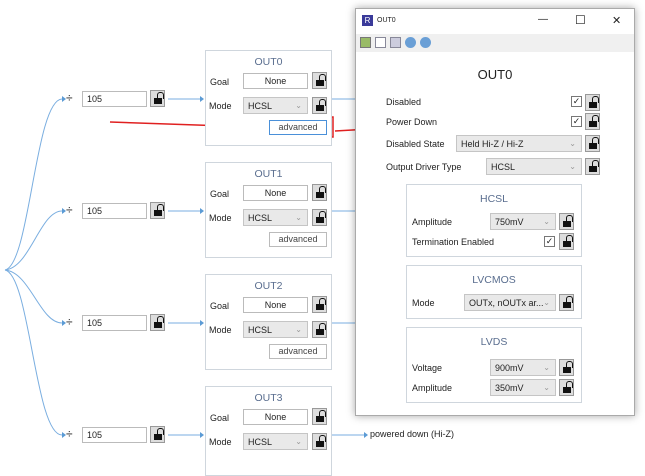 This screenshot has height=476, width=645. Describe the element at coordinates (576, 121) in the screenshot. I see `power-down-checkbox: ✓` at that location.